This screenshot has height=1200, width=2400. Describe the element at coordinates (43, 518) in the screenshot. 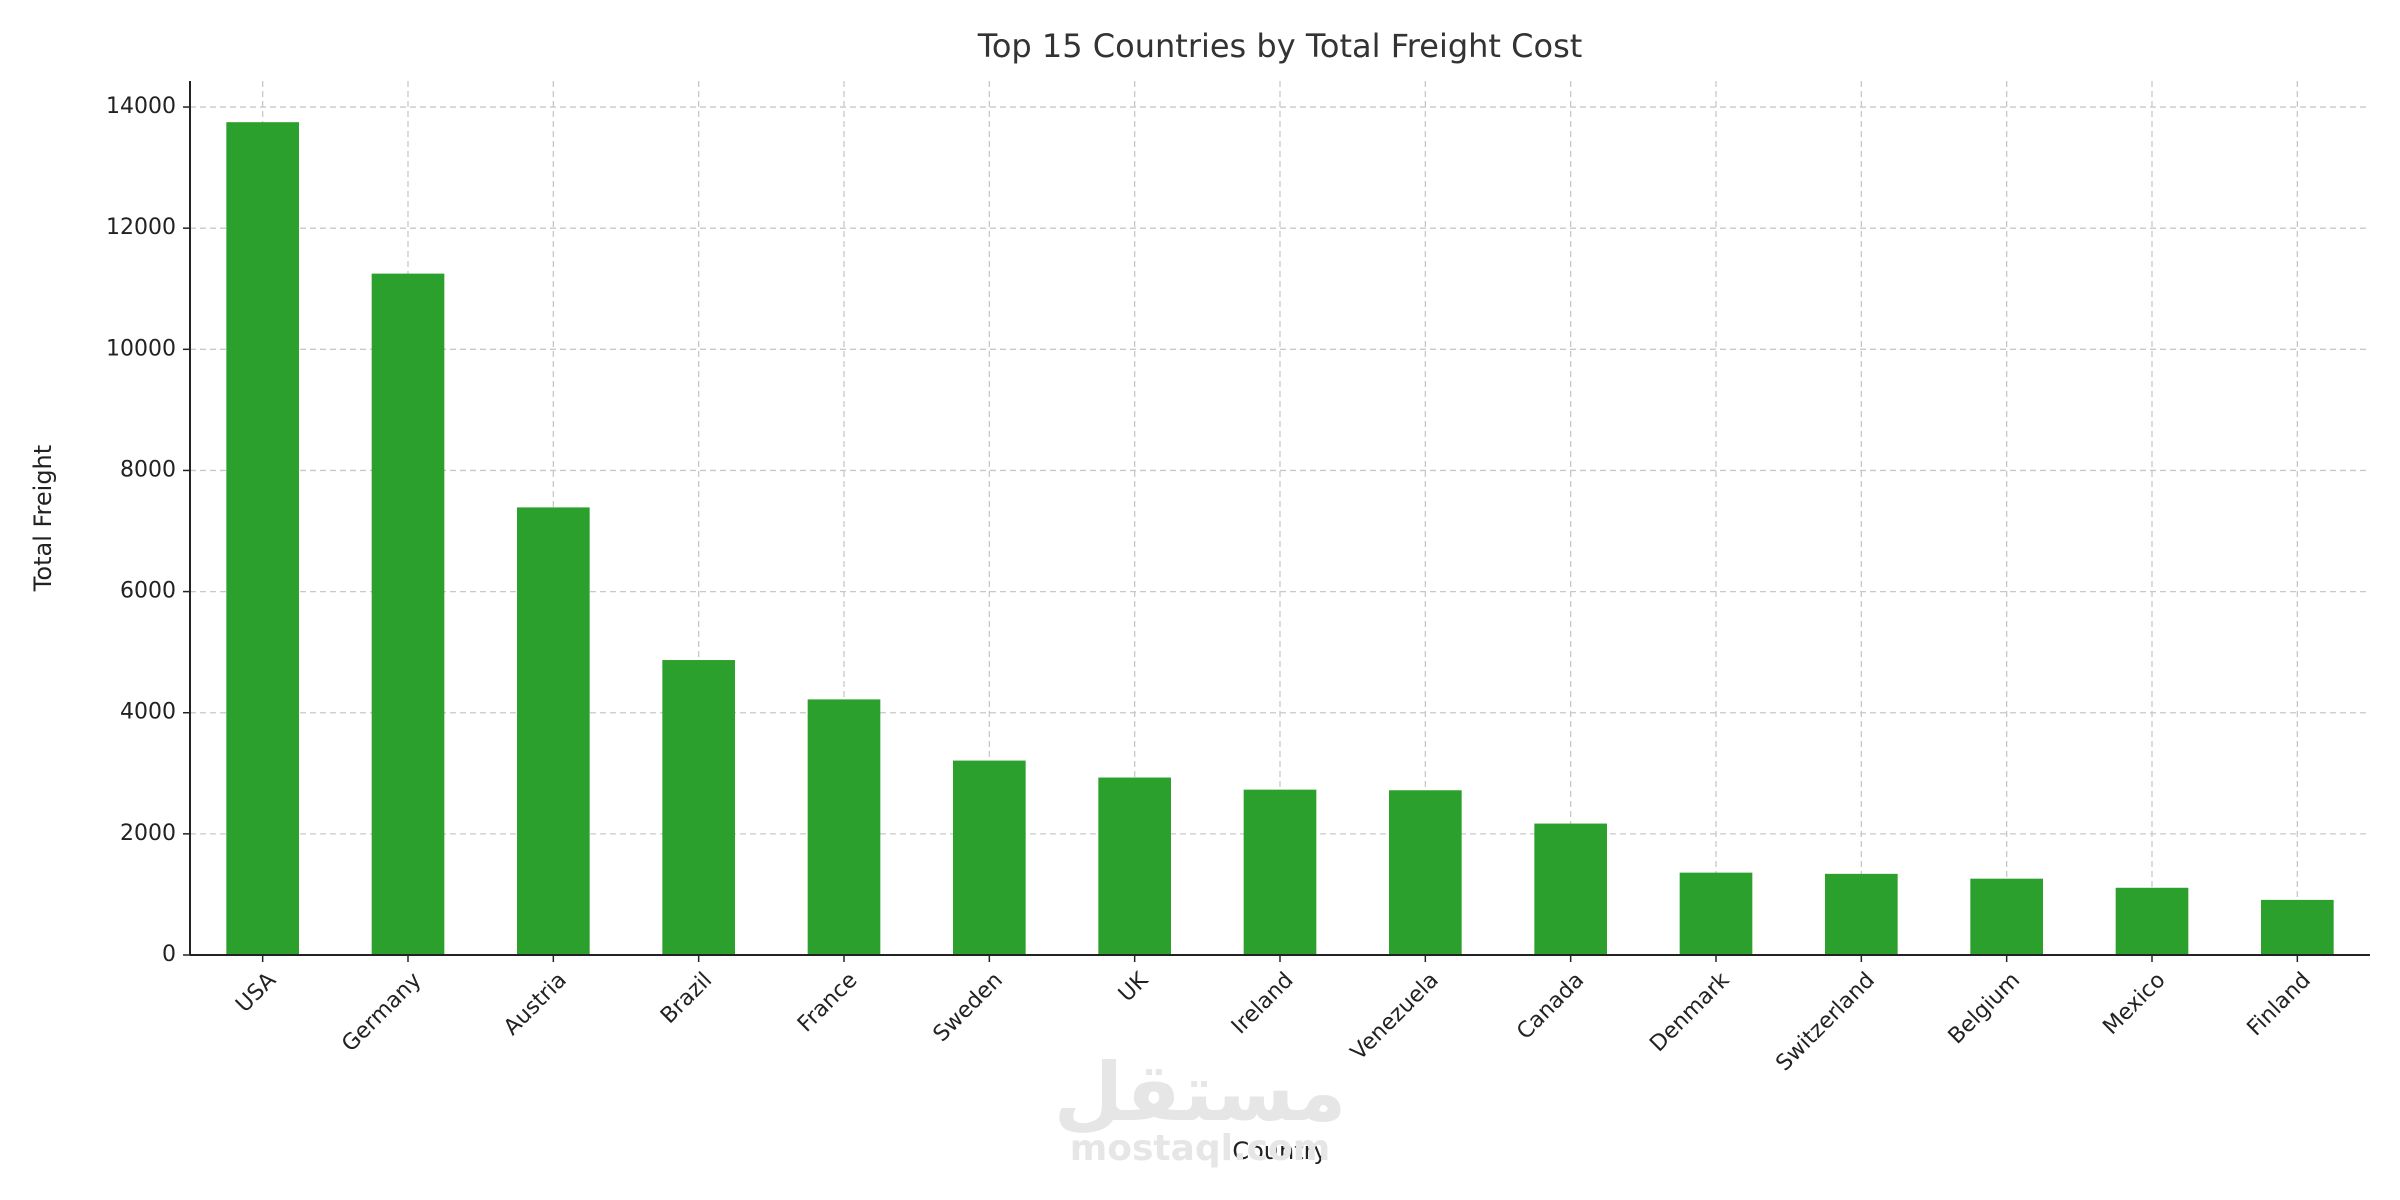

I see `y-axis-label: Total Freight` at that location.